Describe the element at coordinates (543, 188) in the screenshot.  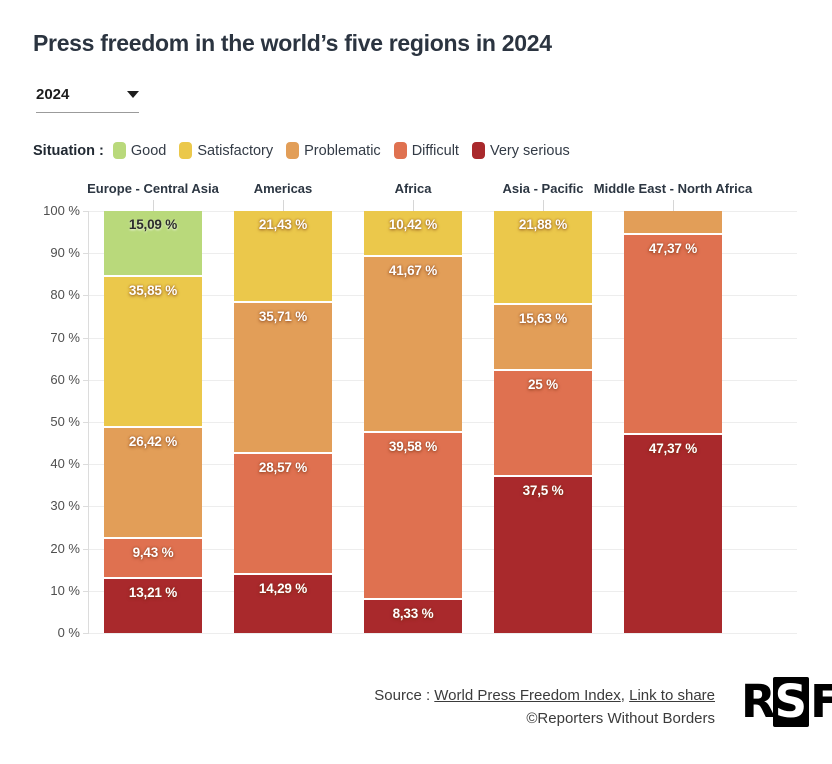
I see `category-label: Asia - Pacific` at that location.